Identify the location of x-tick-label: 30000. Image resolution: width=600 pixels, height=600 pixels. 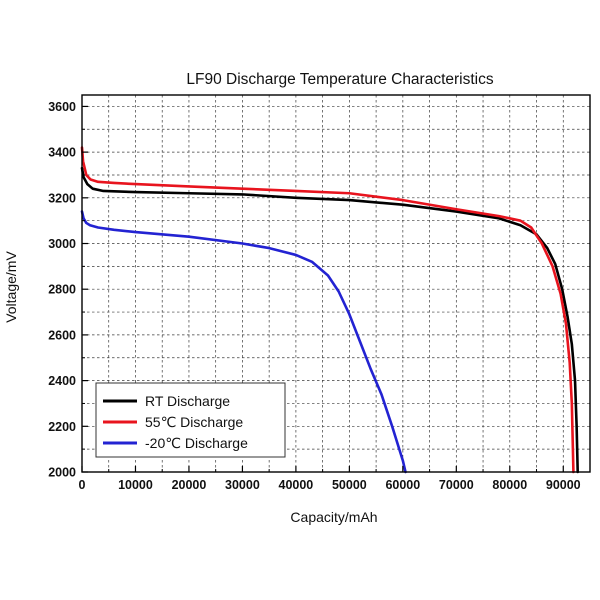
(242, 485).